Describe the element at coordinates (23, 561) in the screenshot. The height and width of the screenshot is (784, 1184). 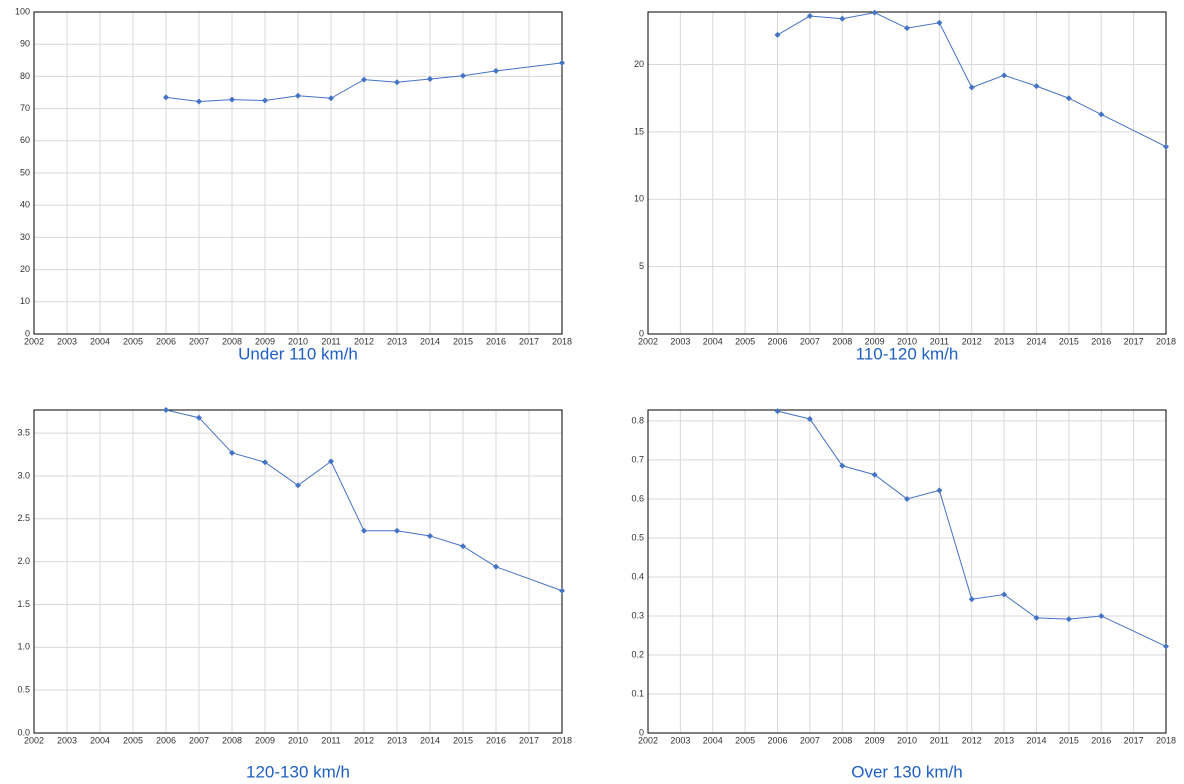
I see `y-tick-label: 2.0` at that location.